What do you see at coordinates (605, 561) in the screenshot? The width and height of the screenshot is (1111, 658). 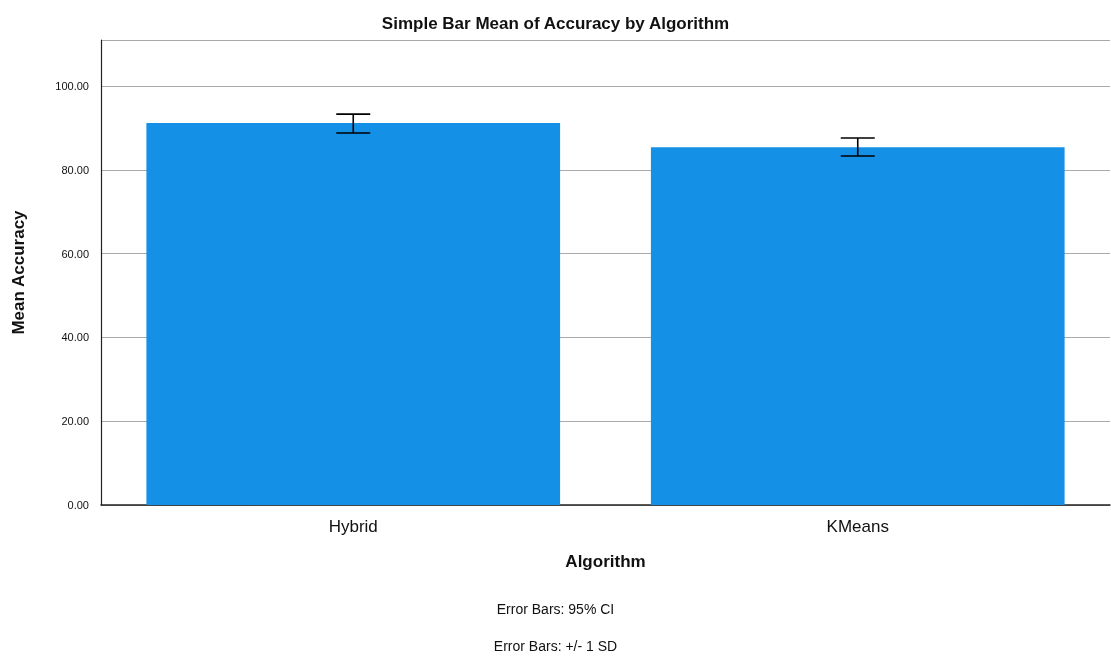 I see `x-axis-title: Algorithm` at bounding box center [605, 561].